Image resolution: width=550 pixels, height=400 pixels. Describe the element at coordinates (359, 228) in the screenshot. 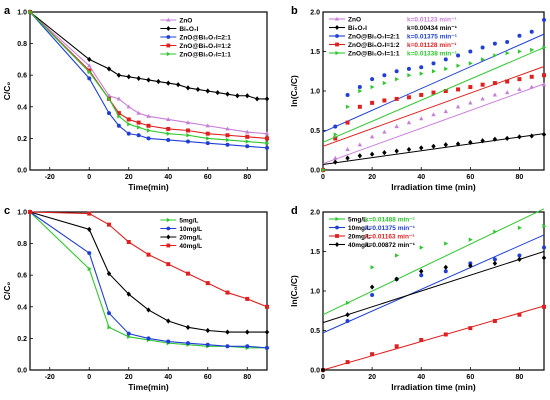

I see `legend-entry: 10mg/L` at that location.